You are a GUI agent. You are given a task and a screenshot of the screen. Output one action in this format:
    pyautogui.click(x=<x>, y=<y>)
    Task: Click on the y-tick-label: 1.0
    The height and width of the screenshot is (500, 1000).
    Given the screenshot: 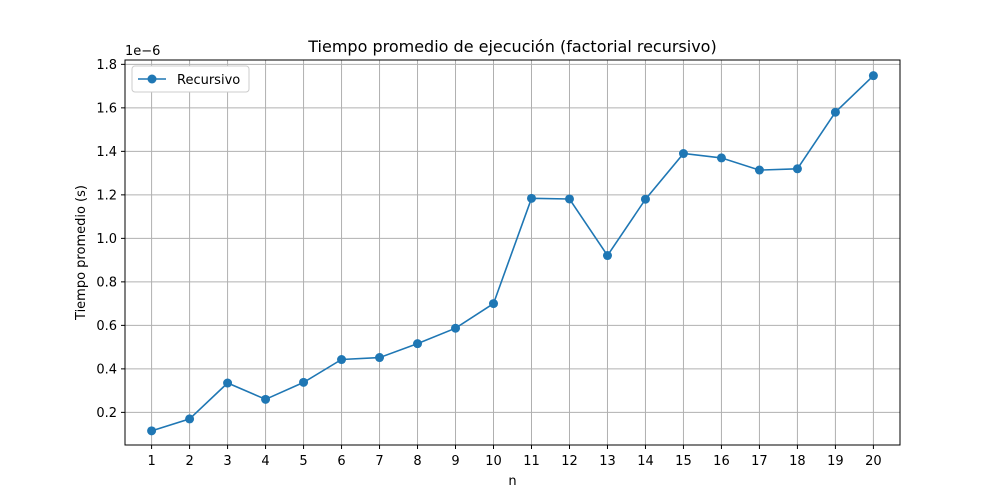 What is the action you would take?
    pyautogui.click(x=106, y=239)
    